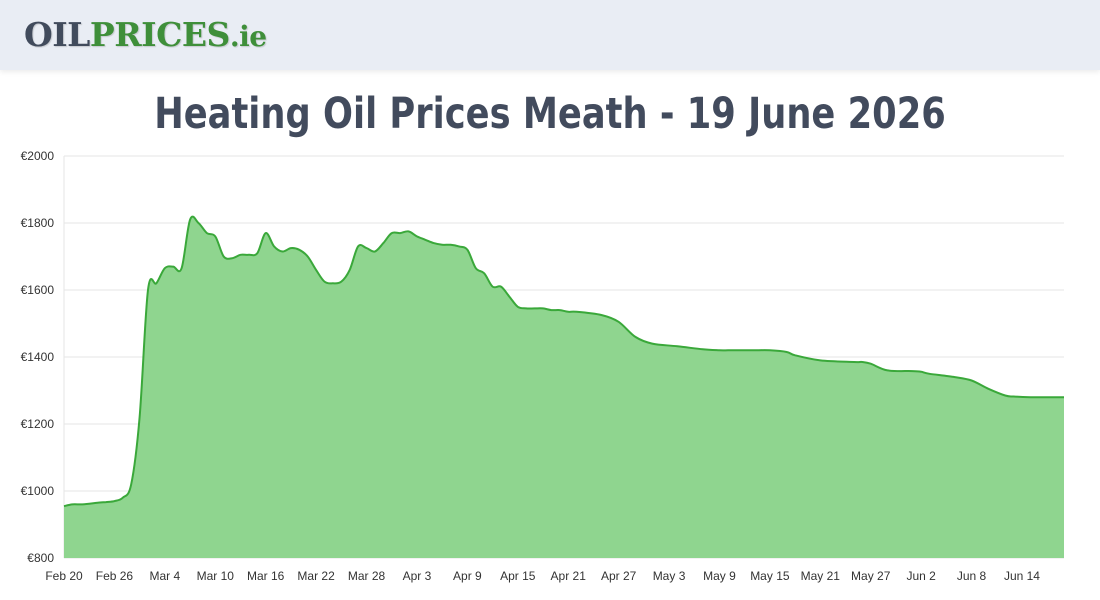 The height and width of the screenshot is (600, 1100). What do you see at coordinates (550, 35) in the screenshot?
I see `site-header: OILPRICES.ie` at bounding box center [550, 35].